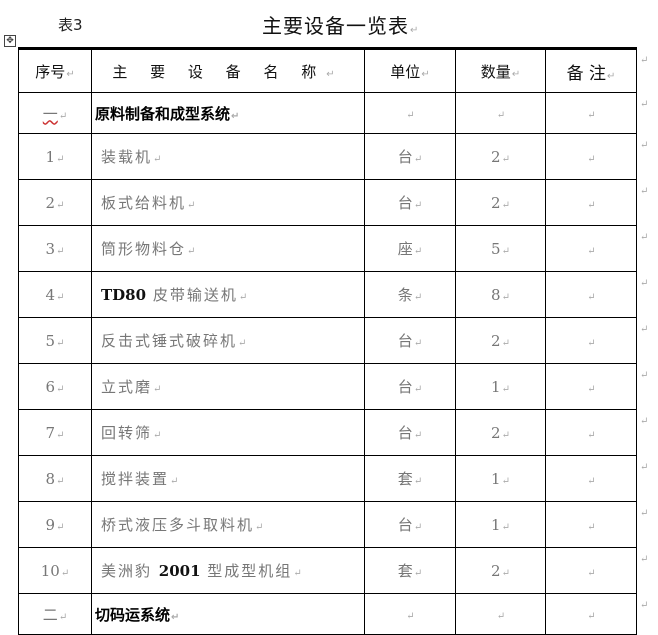 Image resolution: width=658 pixels, height=635 pixels. Describe the element at coordinates (228, 524) in the screenshot. I see `equipment-name: 桥式液压多斗取料机↵` at that location.